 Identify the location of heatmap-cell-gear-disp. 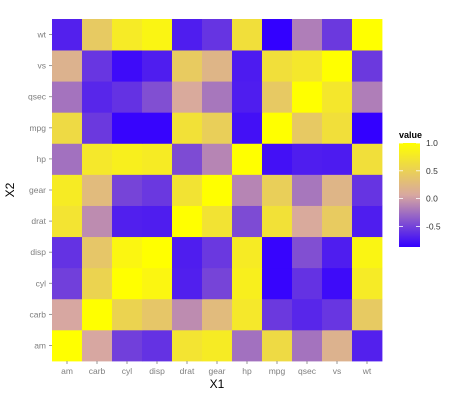
(217, 252).